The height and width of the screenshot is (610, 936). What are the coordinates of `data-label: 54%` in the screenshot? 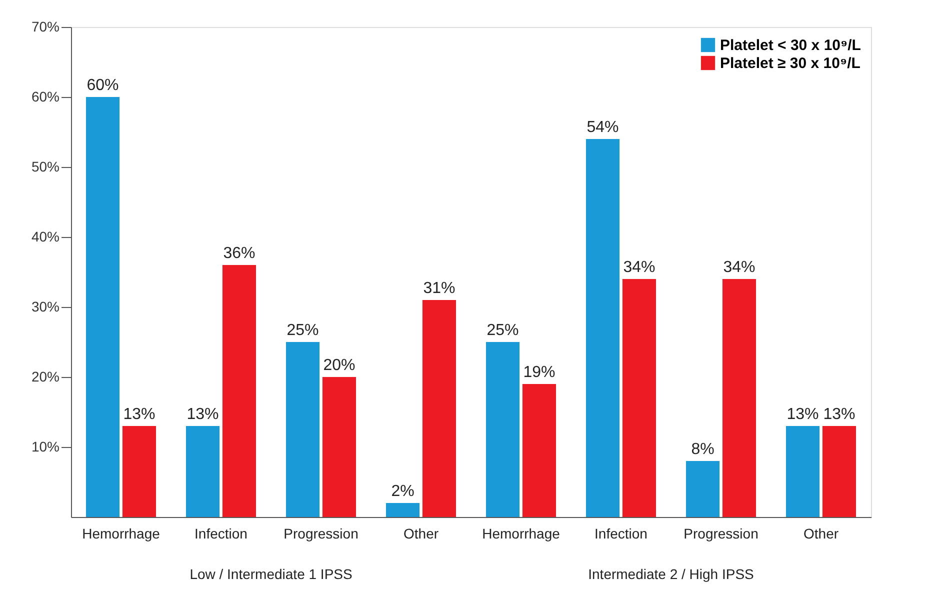 It's located at (602, 127).